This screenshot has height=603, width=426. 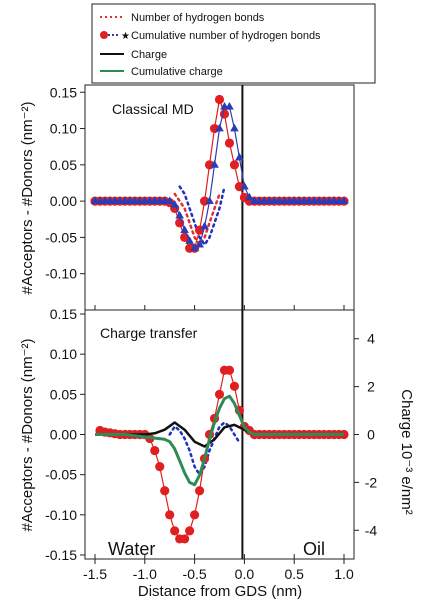 I want to click on y2-tick-label: 0, so click(x=371, y=435).